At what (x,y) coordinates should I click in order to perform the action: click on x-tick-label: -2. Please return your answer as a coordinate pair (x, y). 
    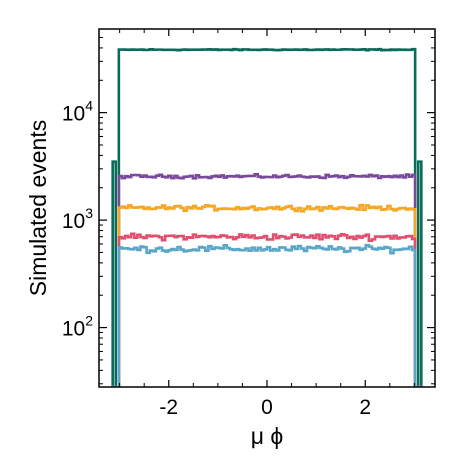
    Looking at the image, I should click on (168, 407).